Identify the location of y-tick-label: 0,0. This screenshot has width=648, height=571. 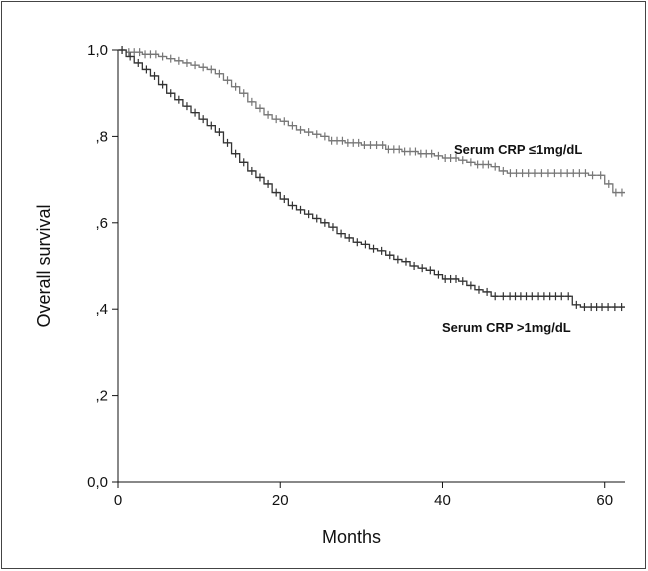
(97, 482).